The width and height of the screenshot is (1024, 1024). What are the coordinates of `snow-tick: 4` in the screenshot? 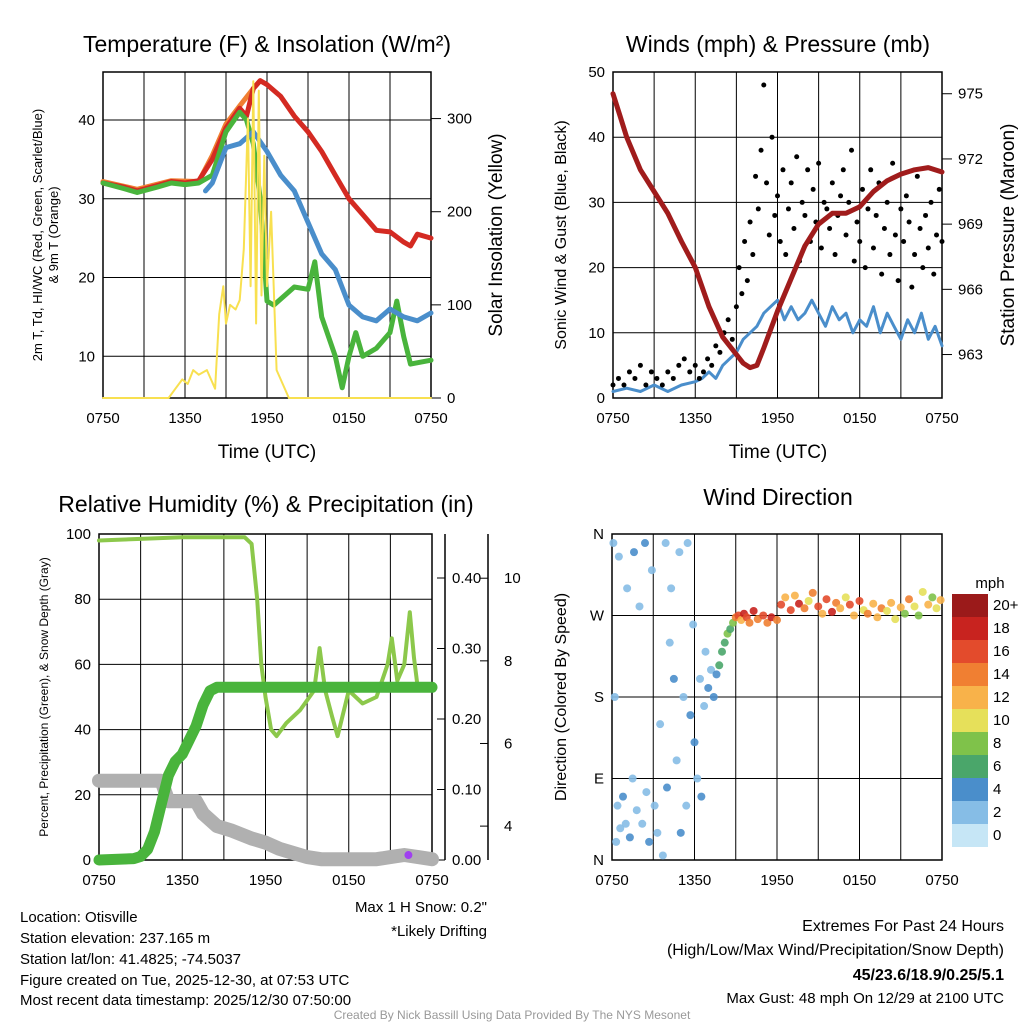 It's located at (508, 826).